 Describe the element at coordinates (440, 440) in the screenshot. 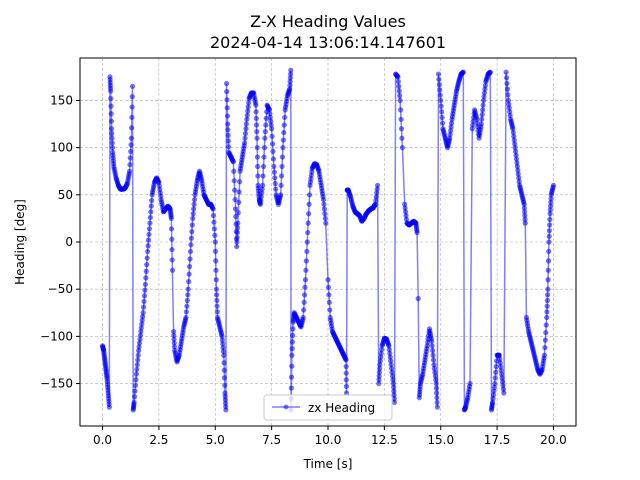

I see `x-tick-label: 15.0` at that location.